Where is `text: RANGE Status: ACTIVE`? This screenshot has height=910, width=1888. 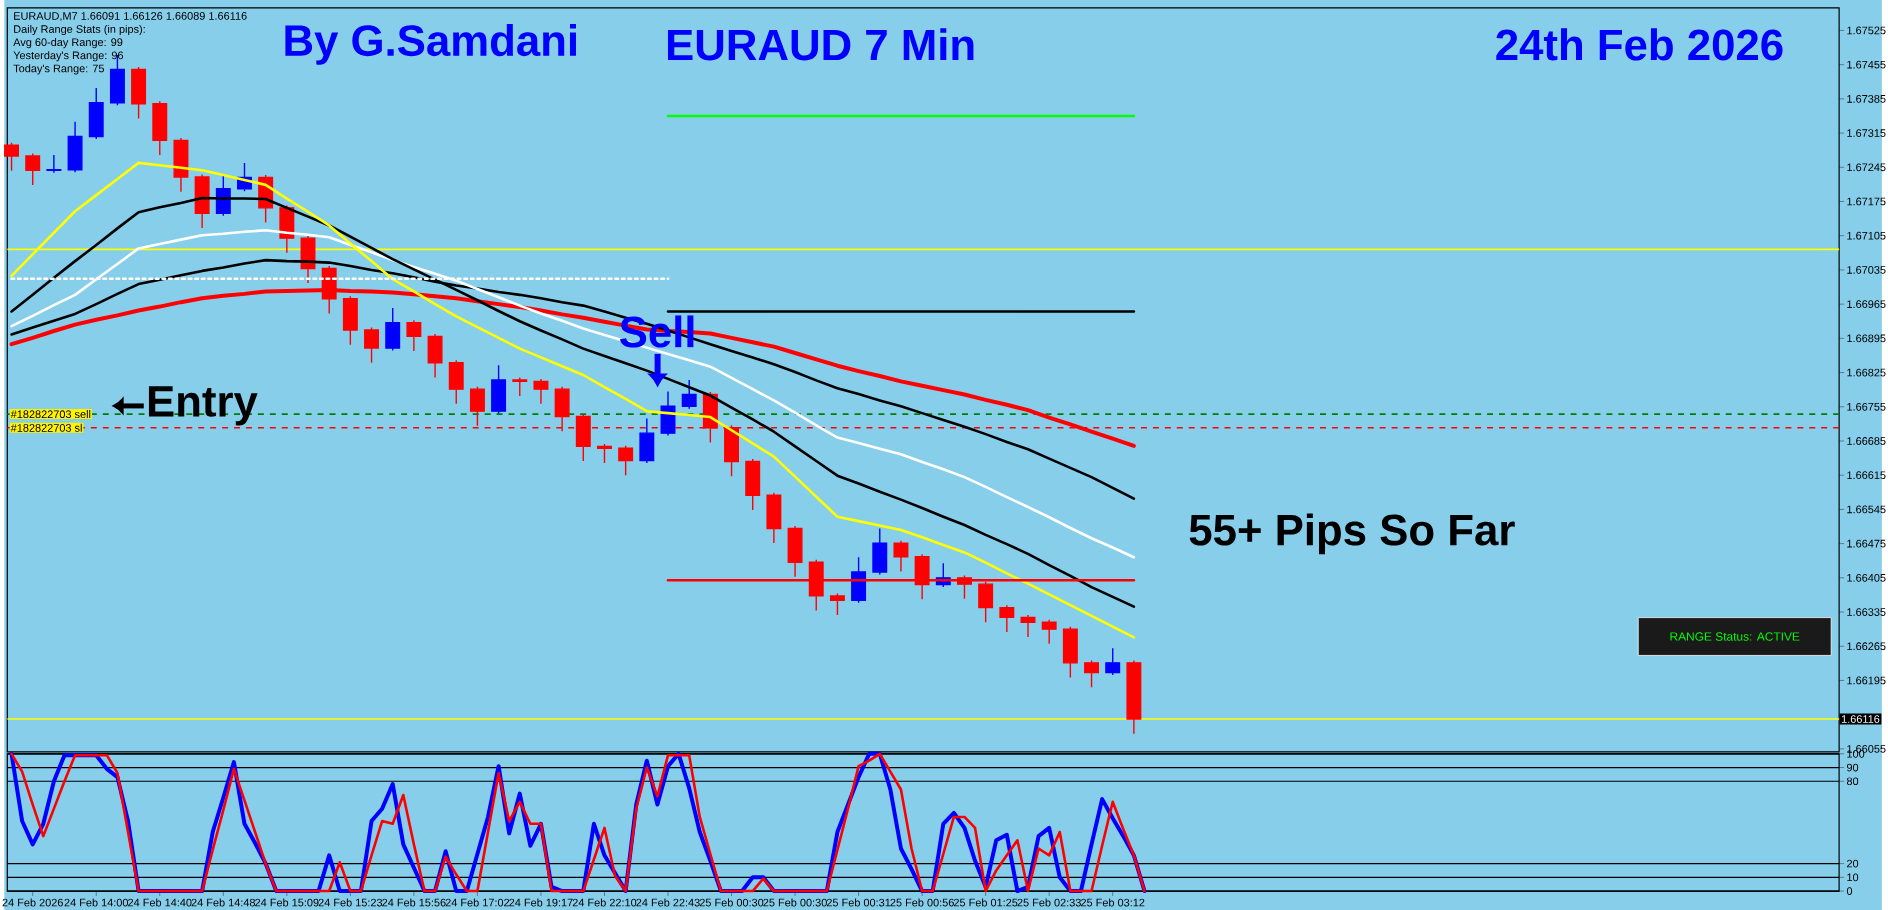
text: RANGE Status: ACTIVE is located at coordinates (1735, 636).